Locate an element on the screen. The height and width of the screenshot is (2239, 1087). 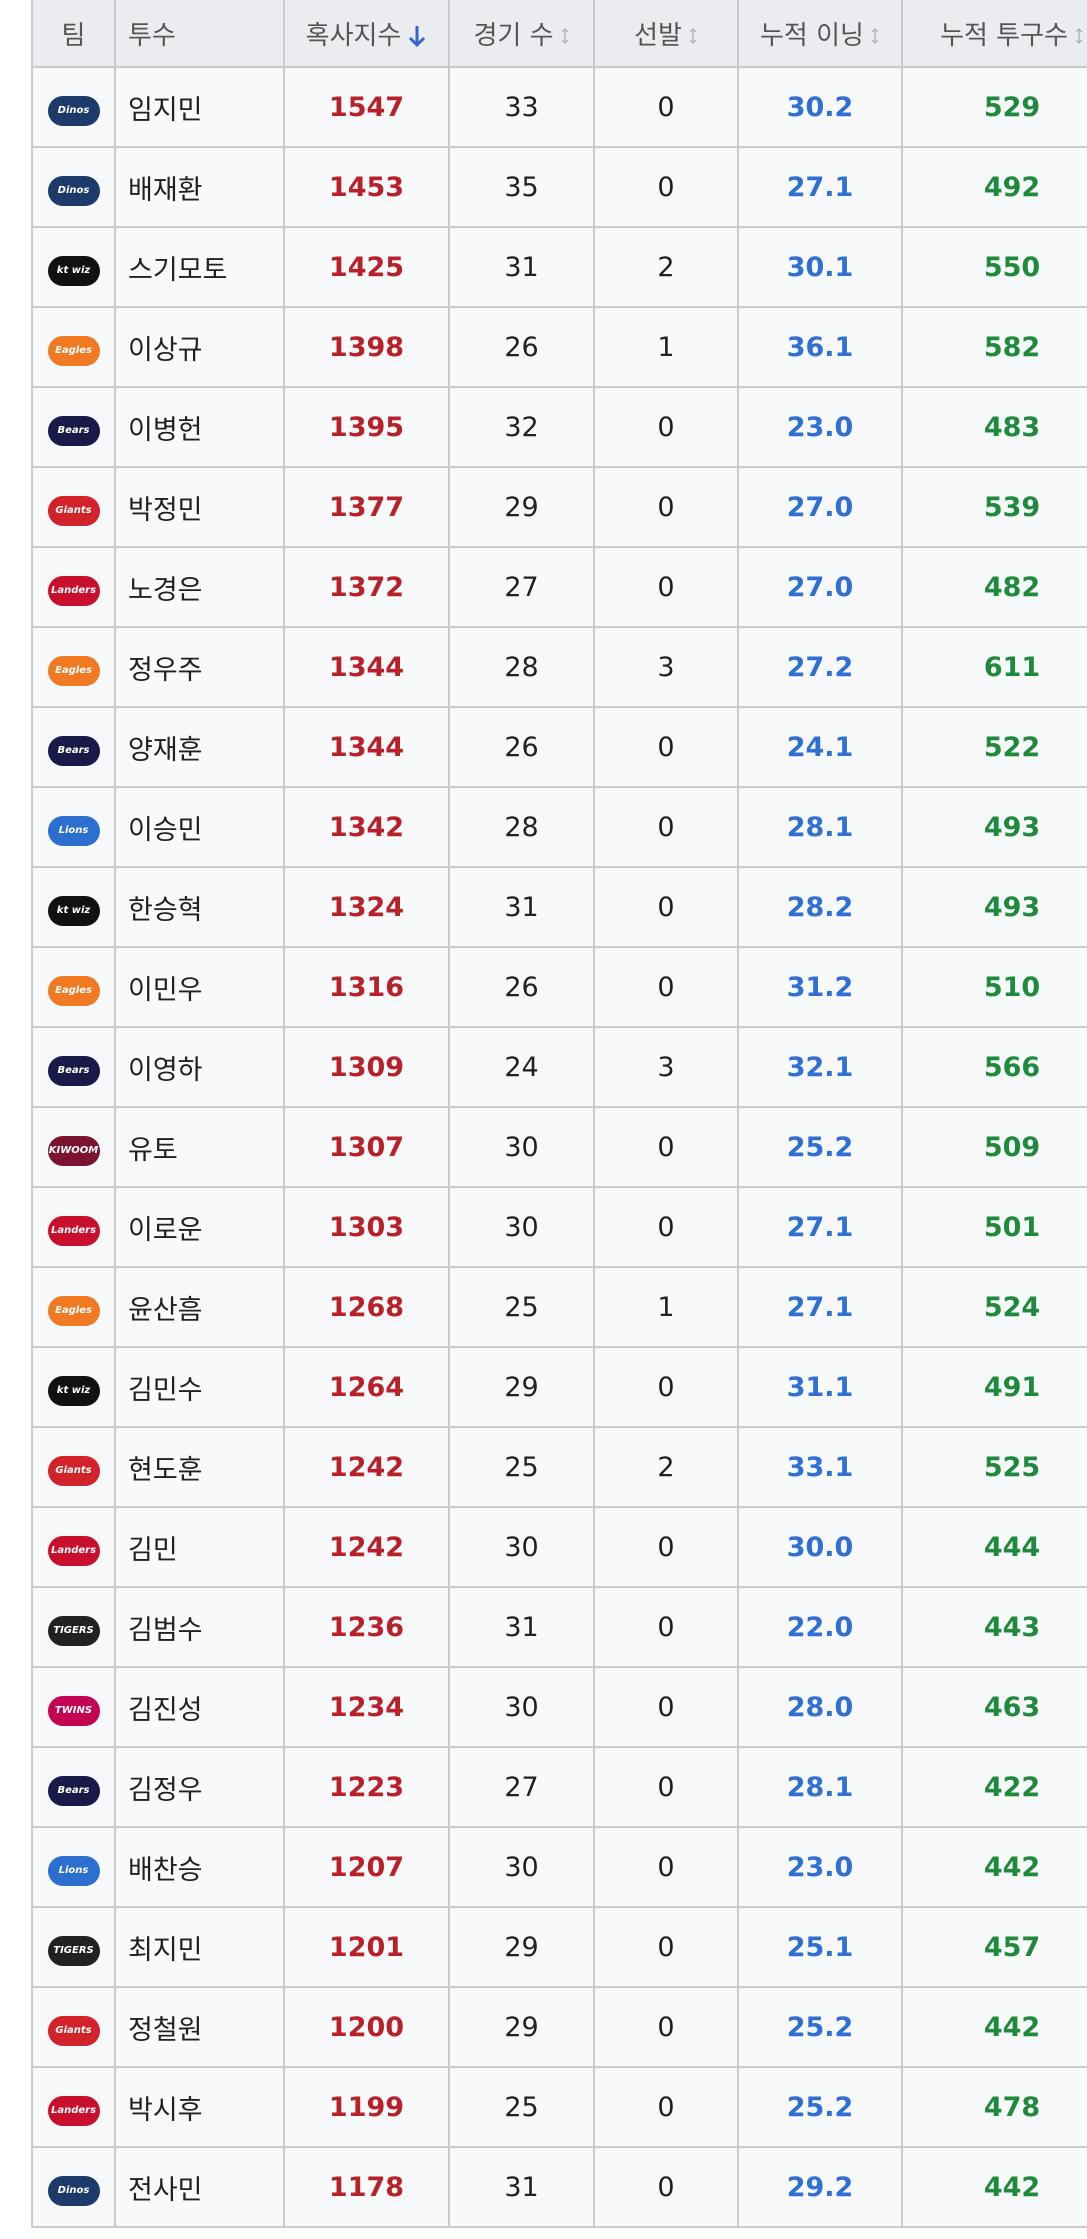
table-cell: 522 is located at coordinates (994, 747).